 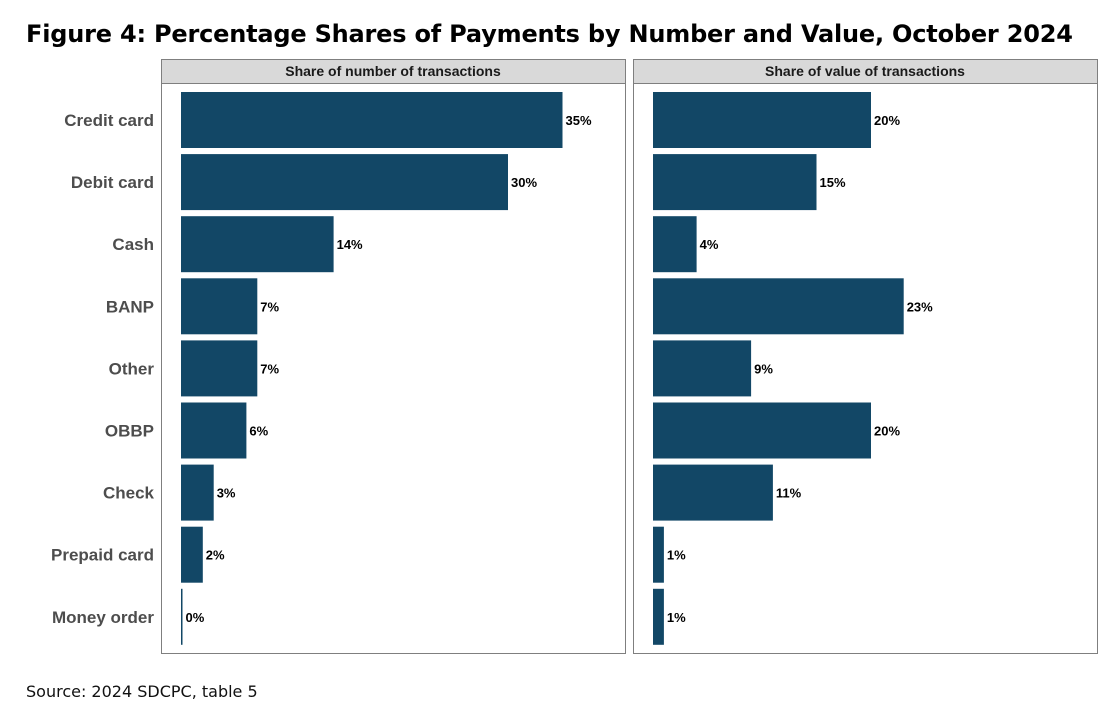 I want to click on data-label-value-money-order: 1%, so click(x=676, y=617).